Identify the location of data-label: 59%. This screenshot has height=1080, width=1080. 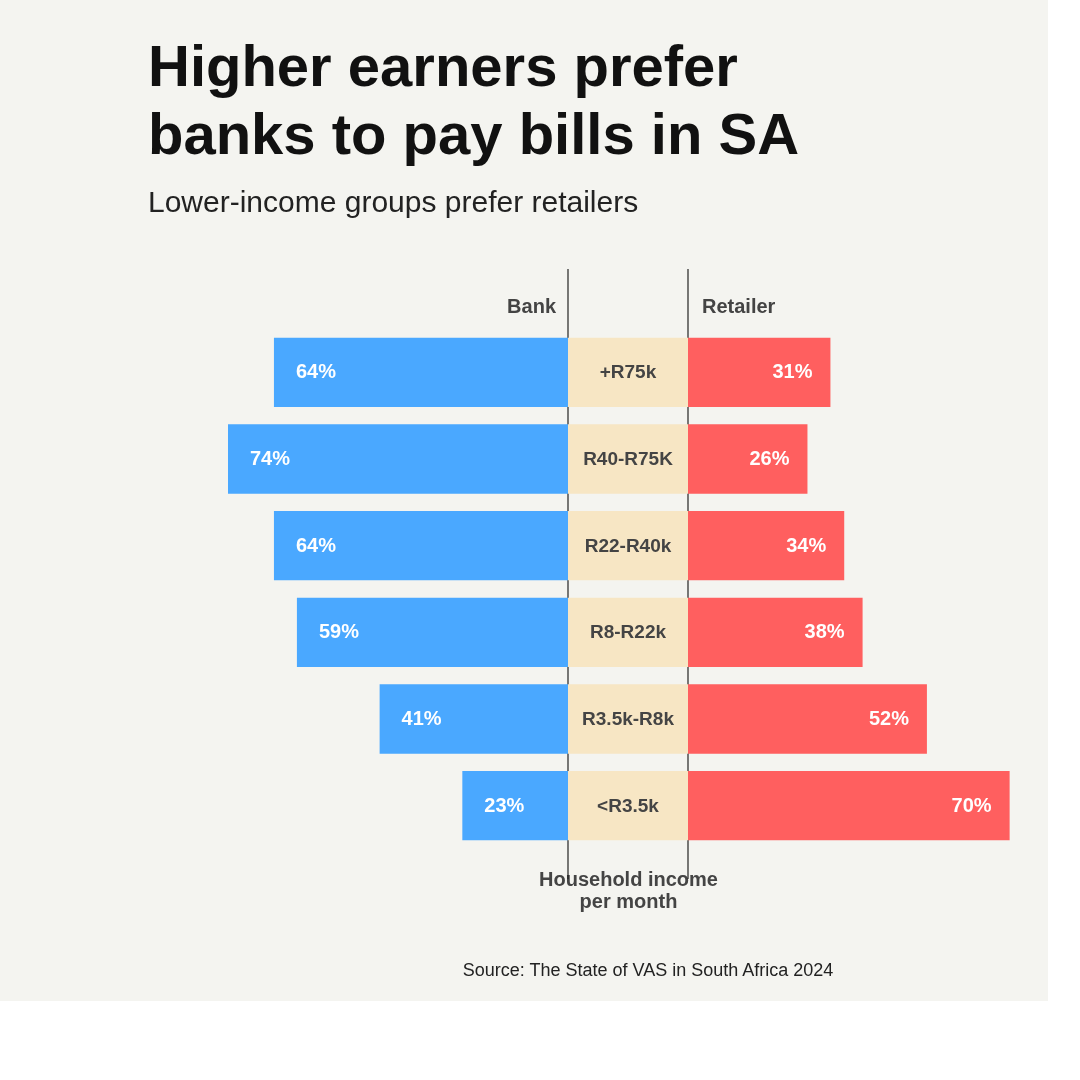
(339, 631).